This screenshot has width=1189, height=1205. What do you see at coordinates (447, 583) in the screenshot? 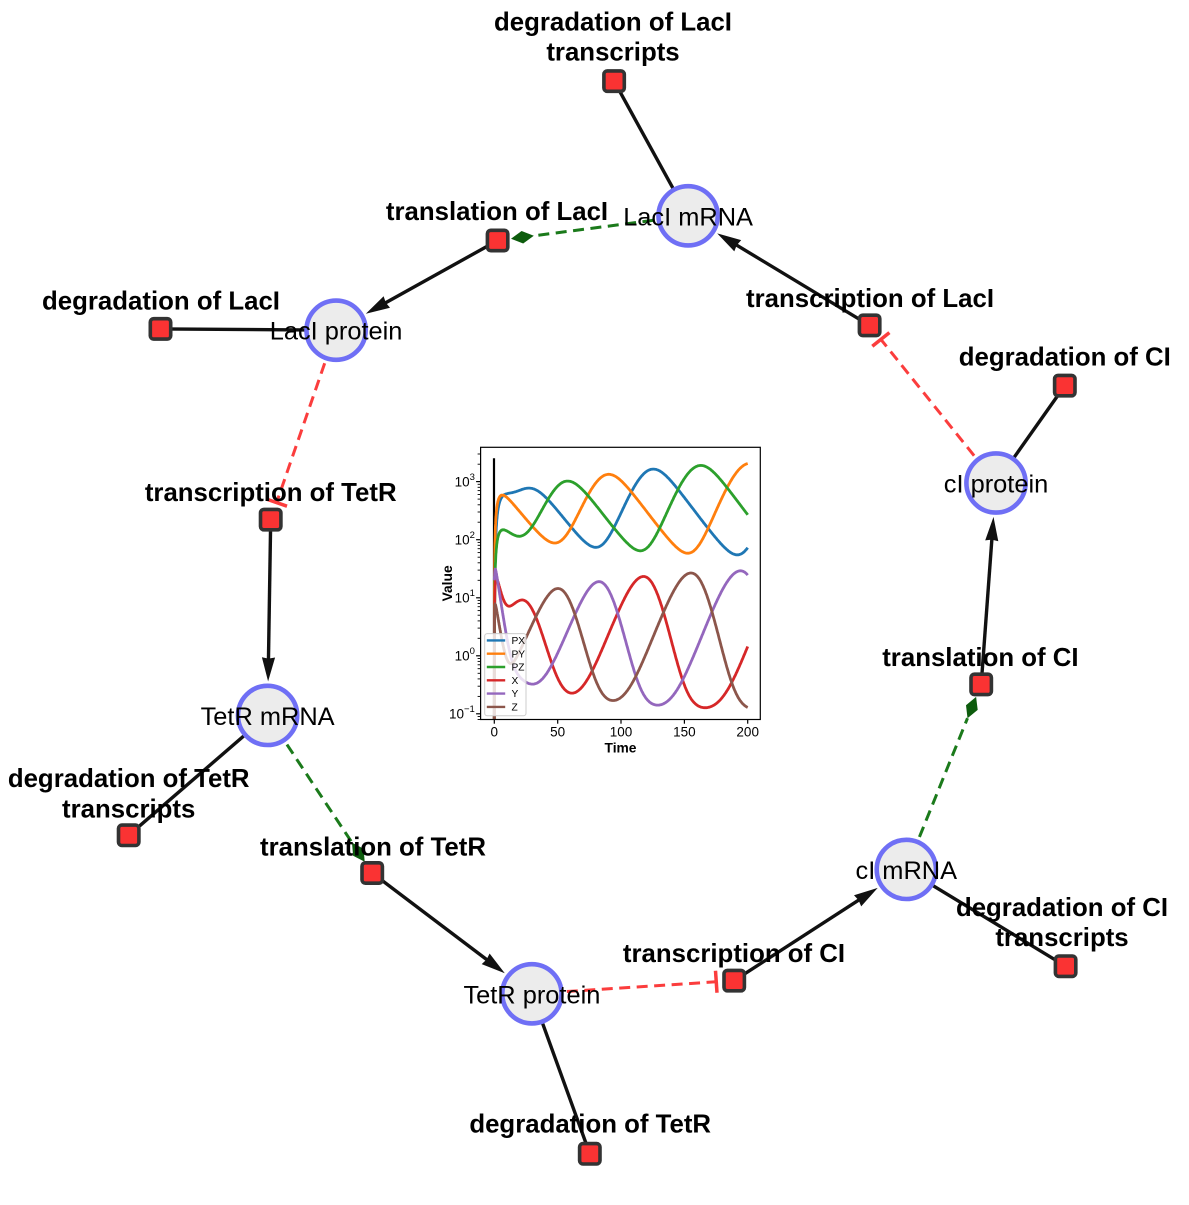
I see `svg-text: Value` at bounding box center [447, 583].